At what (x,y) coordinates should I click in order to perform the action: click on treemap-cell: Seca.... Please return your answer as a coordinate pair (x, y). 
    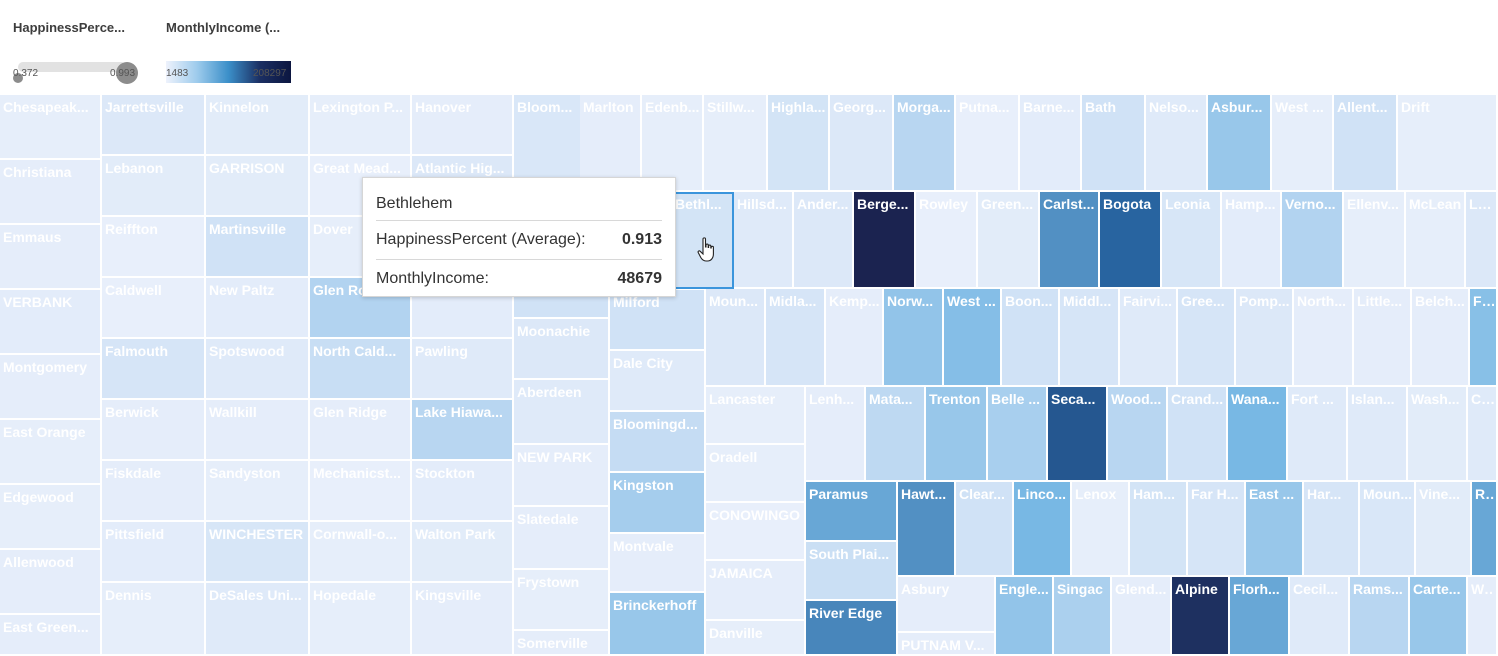
    Looking at the image, I should click on (1078, 434).